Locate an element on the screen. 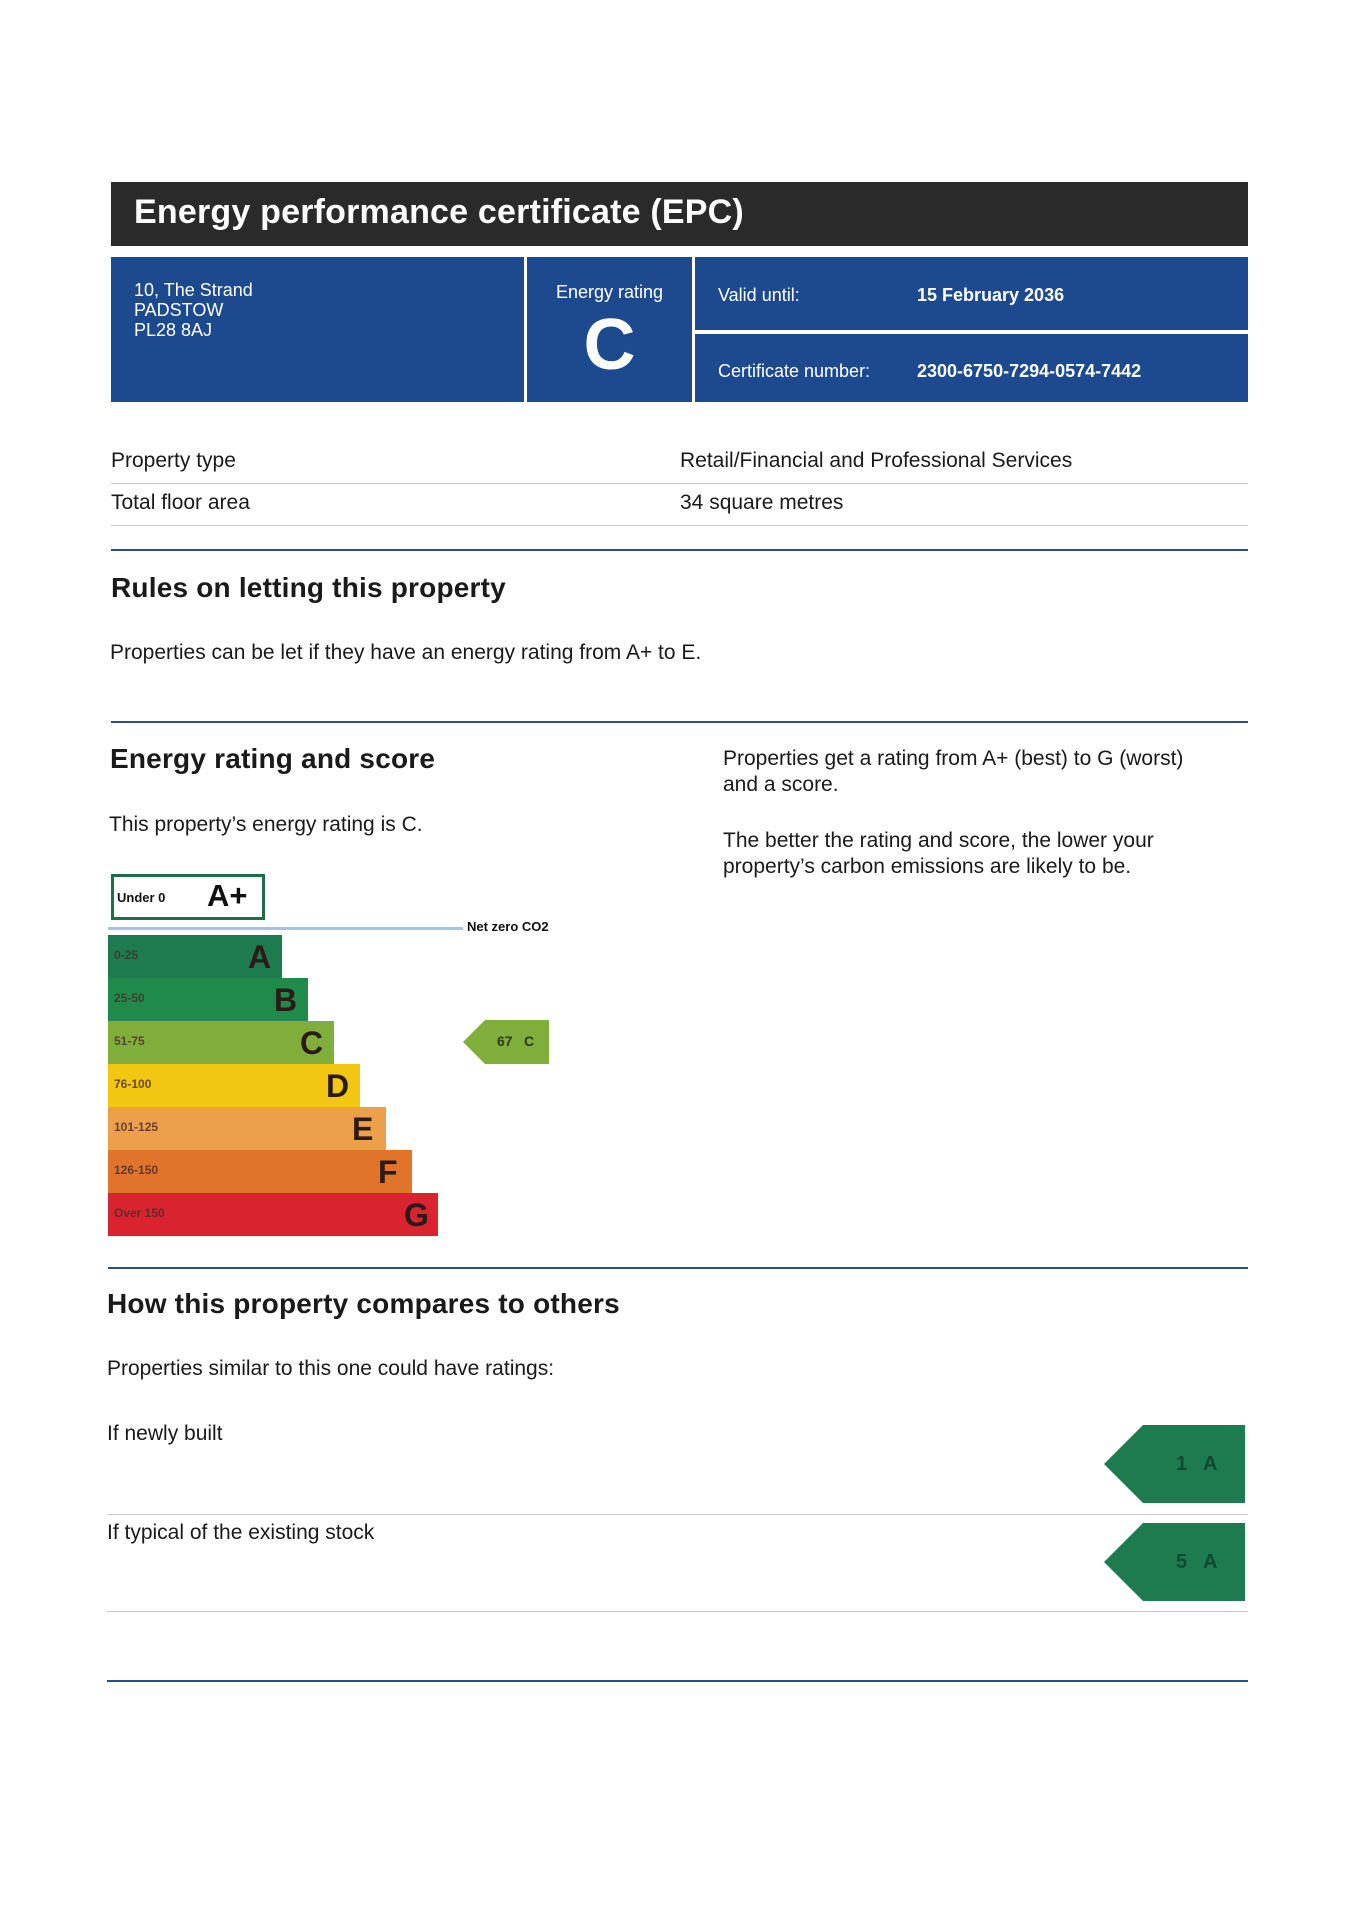 This screenshot has height=1920, width=1357. compare-score: 1 is located at coordinates (1182, 1464).